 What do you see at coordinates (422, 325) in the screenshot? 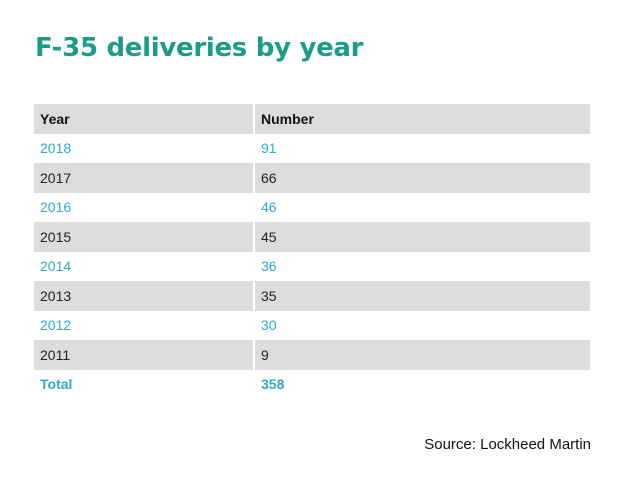
I see `cell-number: 30` at bounding box center [422, 325].